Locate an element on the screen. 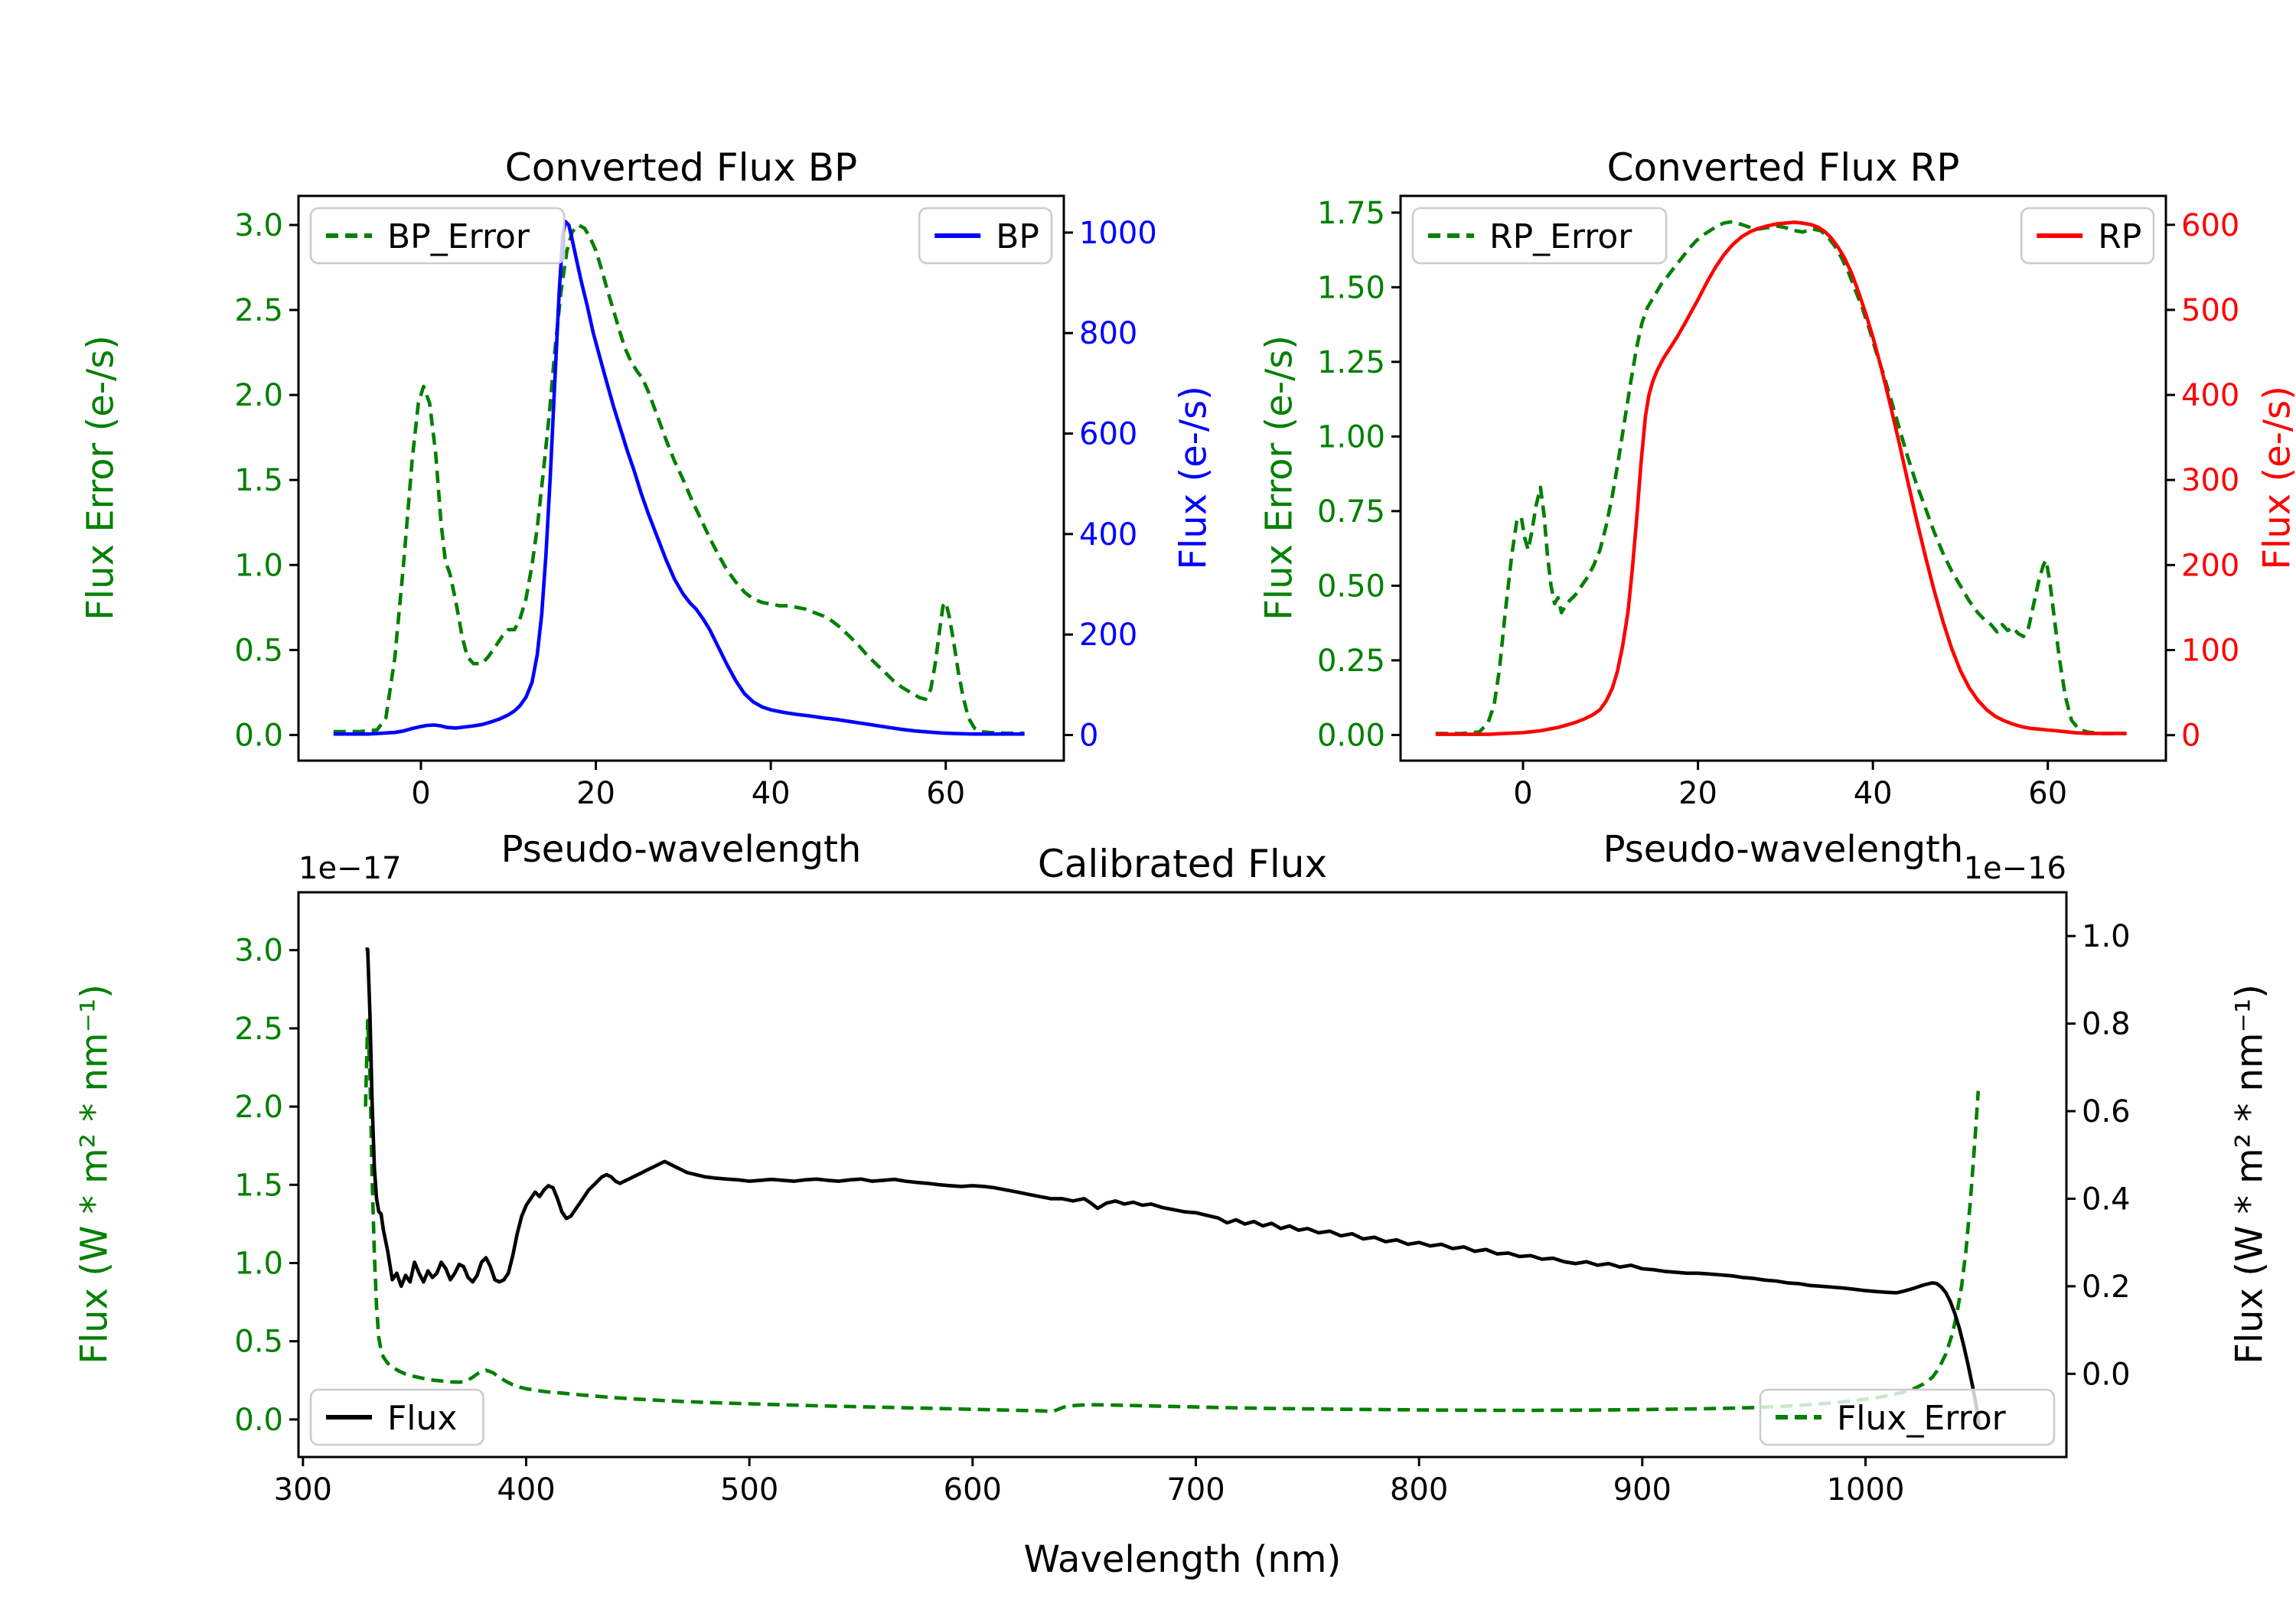 The width and height of the screenshot is (2296, 1607). scale-offset-left: 1e−17 is located at coordinates (350, 867).